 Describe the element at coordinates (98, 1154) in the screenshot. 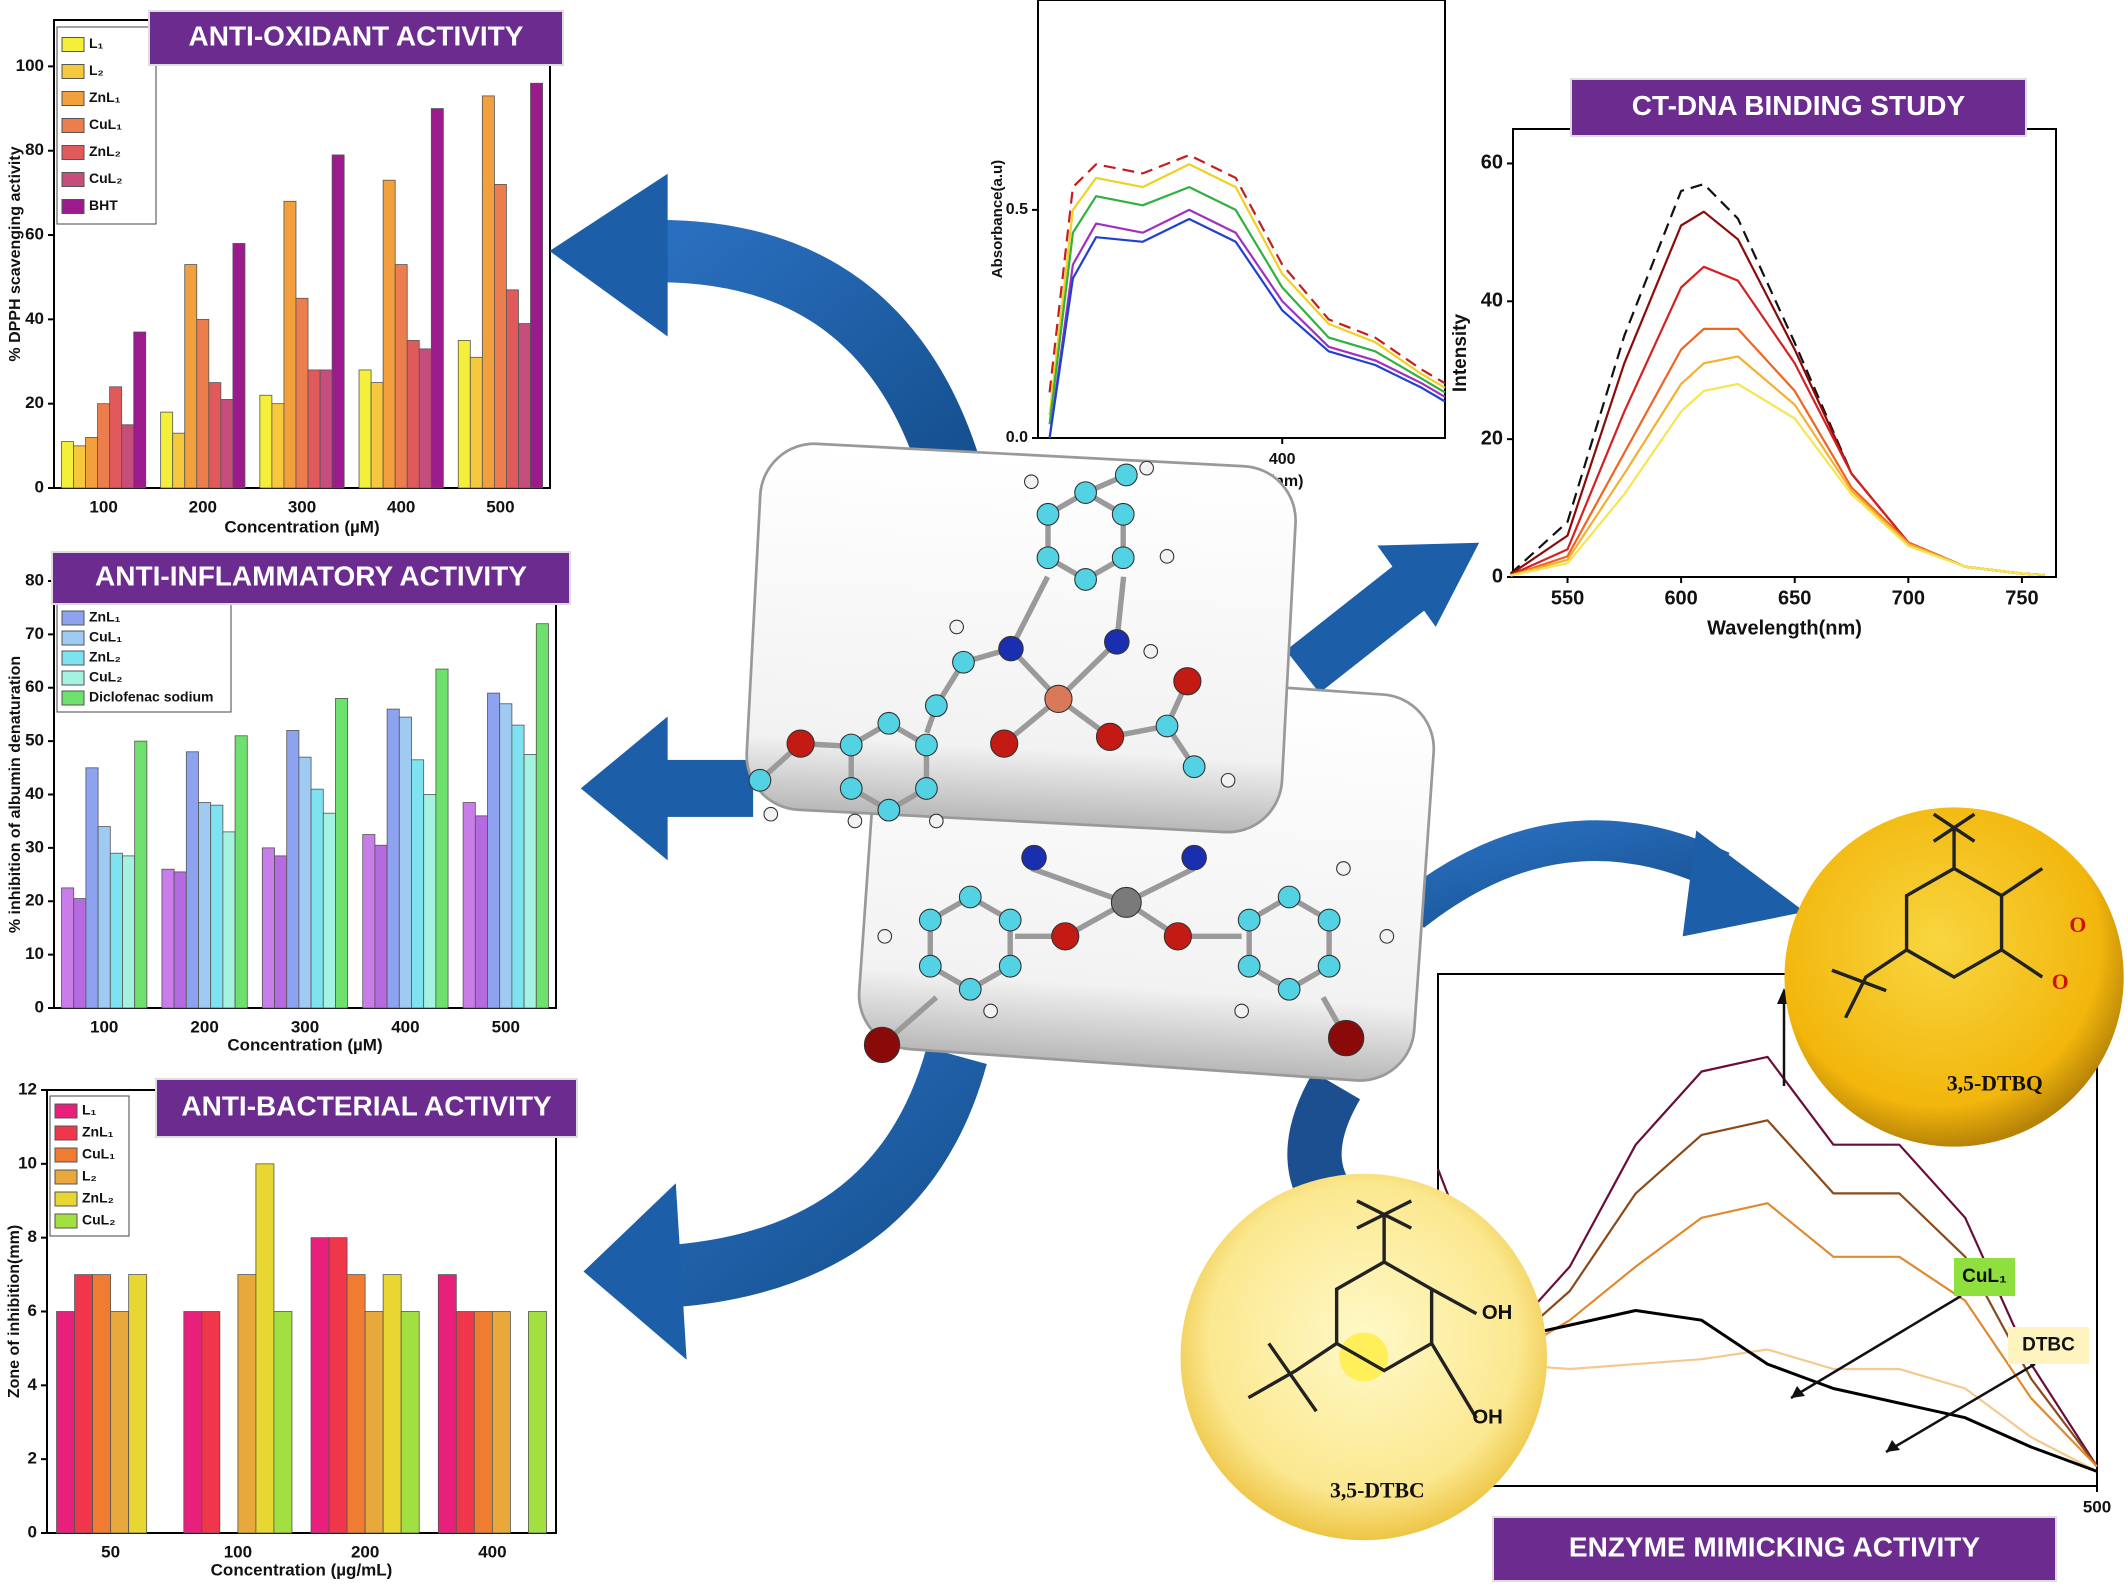

I see `legend-label: CuL₁` at that location.